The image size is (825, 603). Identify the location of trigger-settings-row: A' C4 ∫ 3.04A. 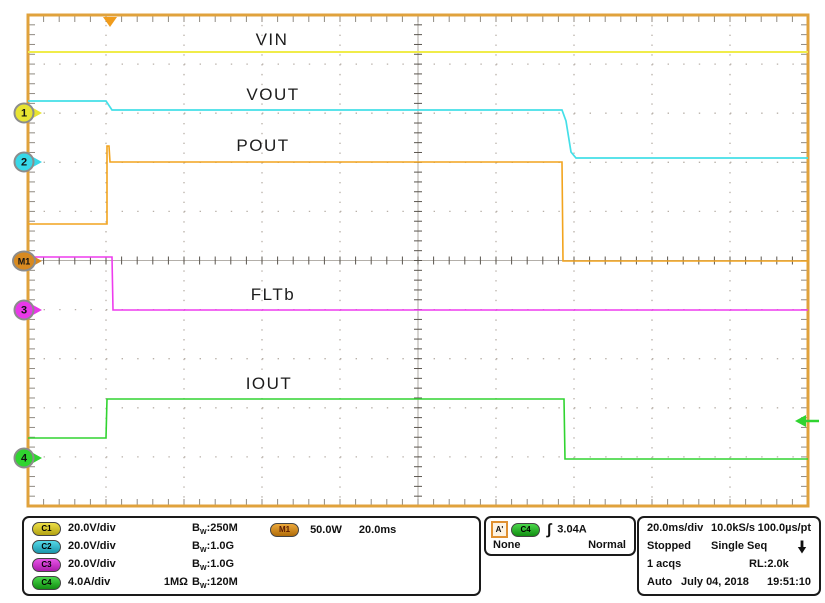
(539, 529).